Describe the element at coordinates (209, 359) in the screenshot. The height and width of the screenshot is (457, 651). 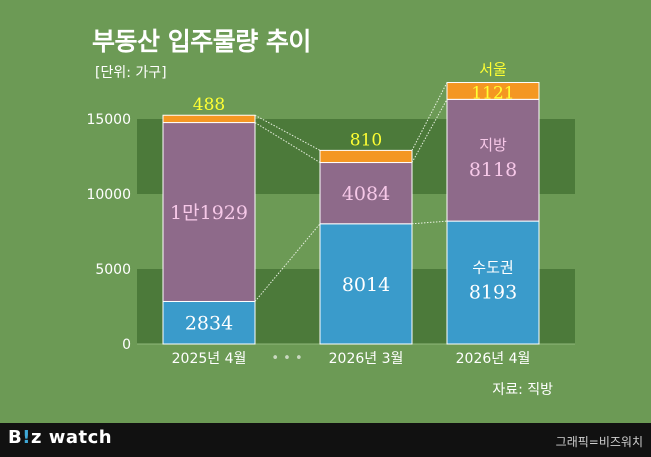
I see `x-tick-label: 2025년 4월` at that location.